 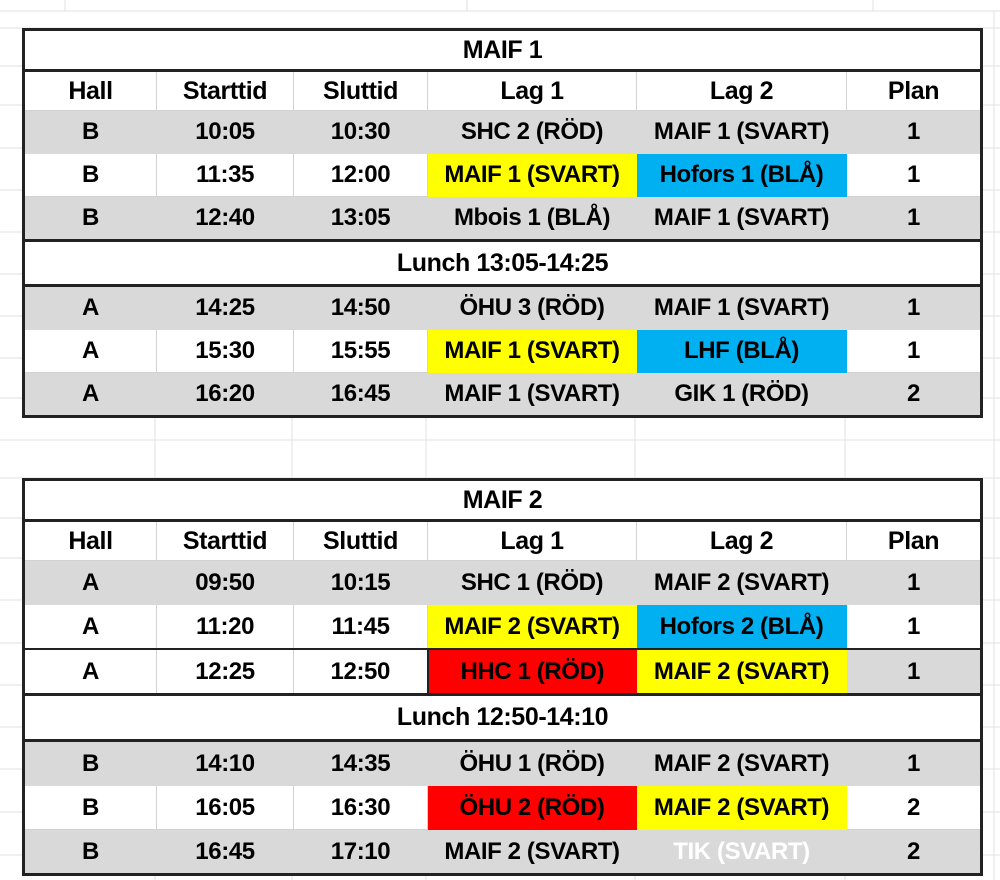 What do you see at coordinates (225, 307) in the screenshot?
I see `starttid-cell: 14:25` at bounding box center [225, 307].